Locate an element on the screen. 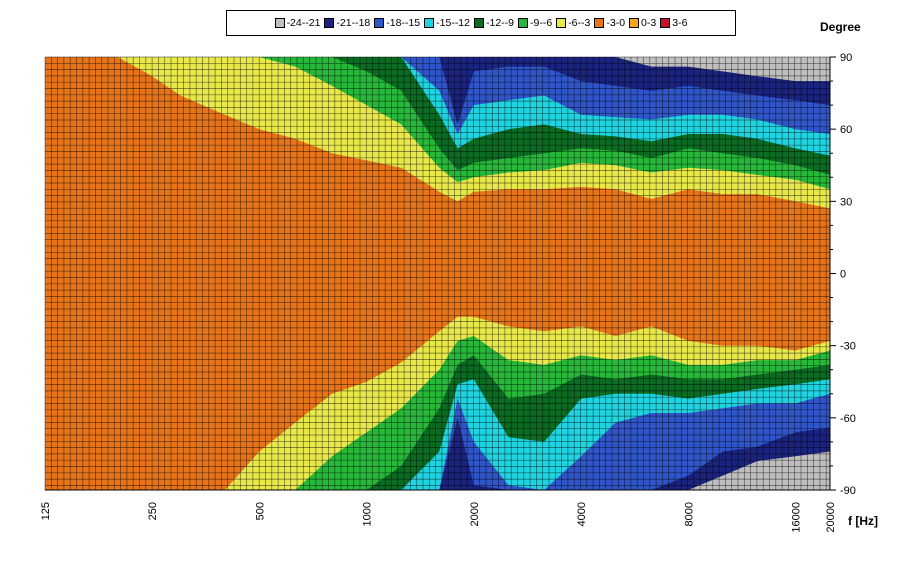 This screenshot has width=908, height=576. y-axis-title: Degree is located at coordinates (840, 27).